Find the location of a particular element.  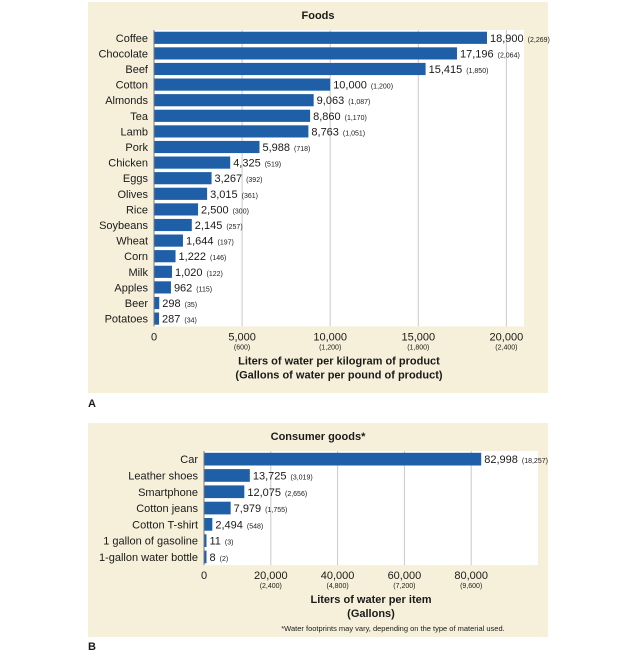

value-label: 8 is located at coordinates (213, 558).